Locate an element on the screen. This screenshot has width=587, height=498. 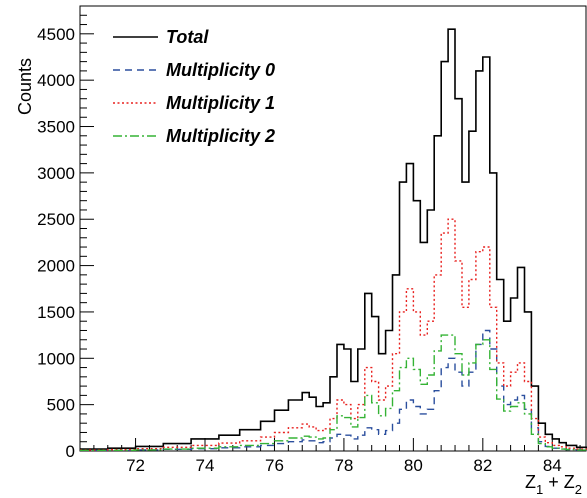
y-tick-label: 1000 is located at coordinates (56, 358).